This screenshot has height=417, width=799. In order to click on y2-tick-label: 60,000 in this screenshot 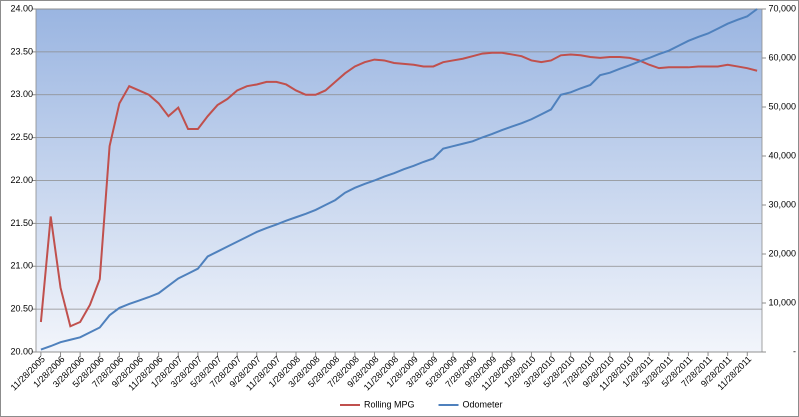, I will do `click(782, 57)`.